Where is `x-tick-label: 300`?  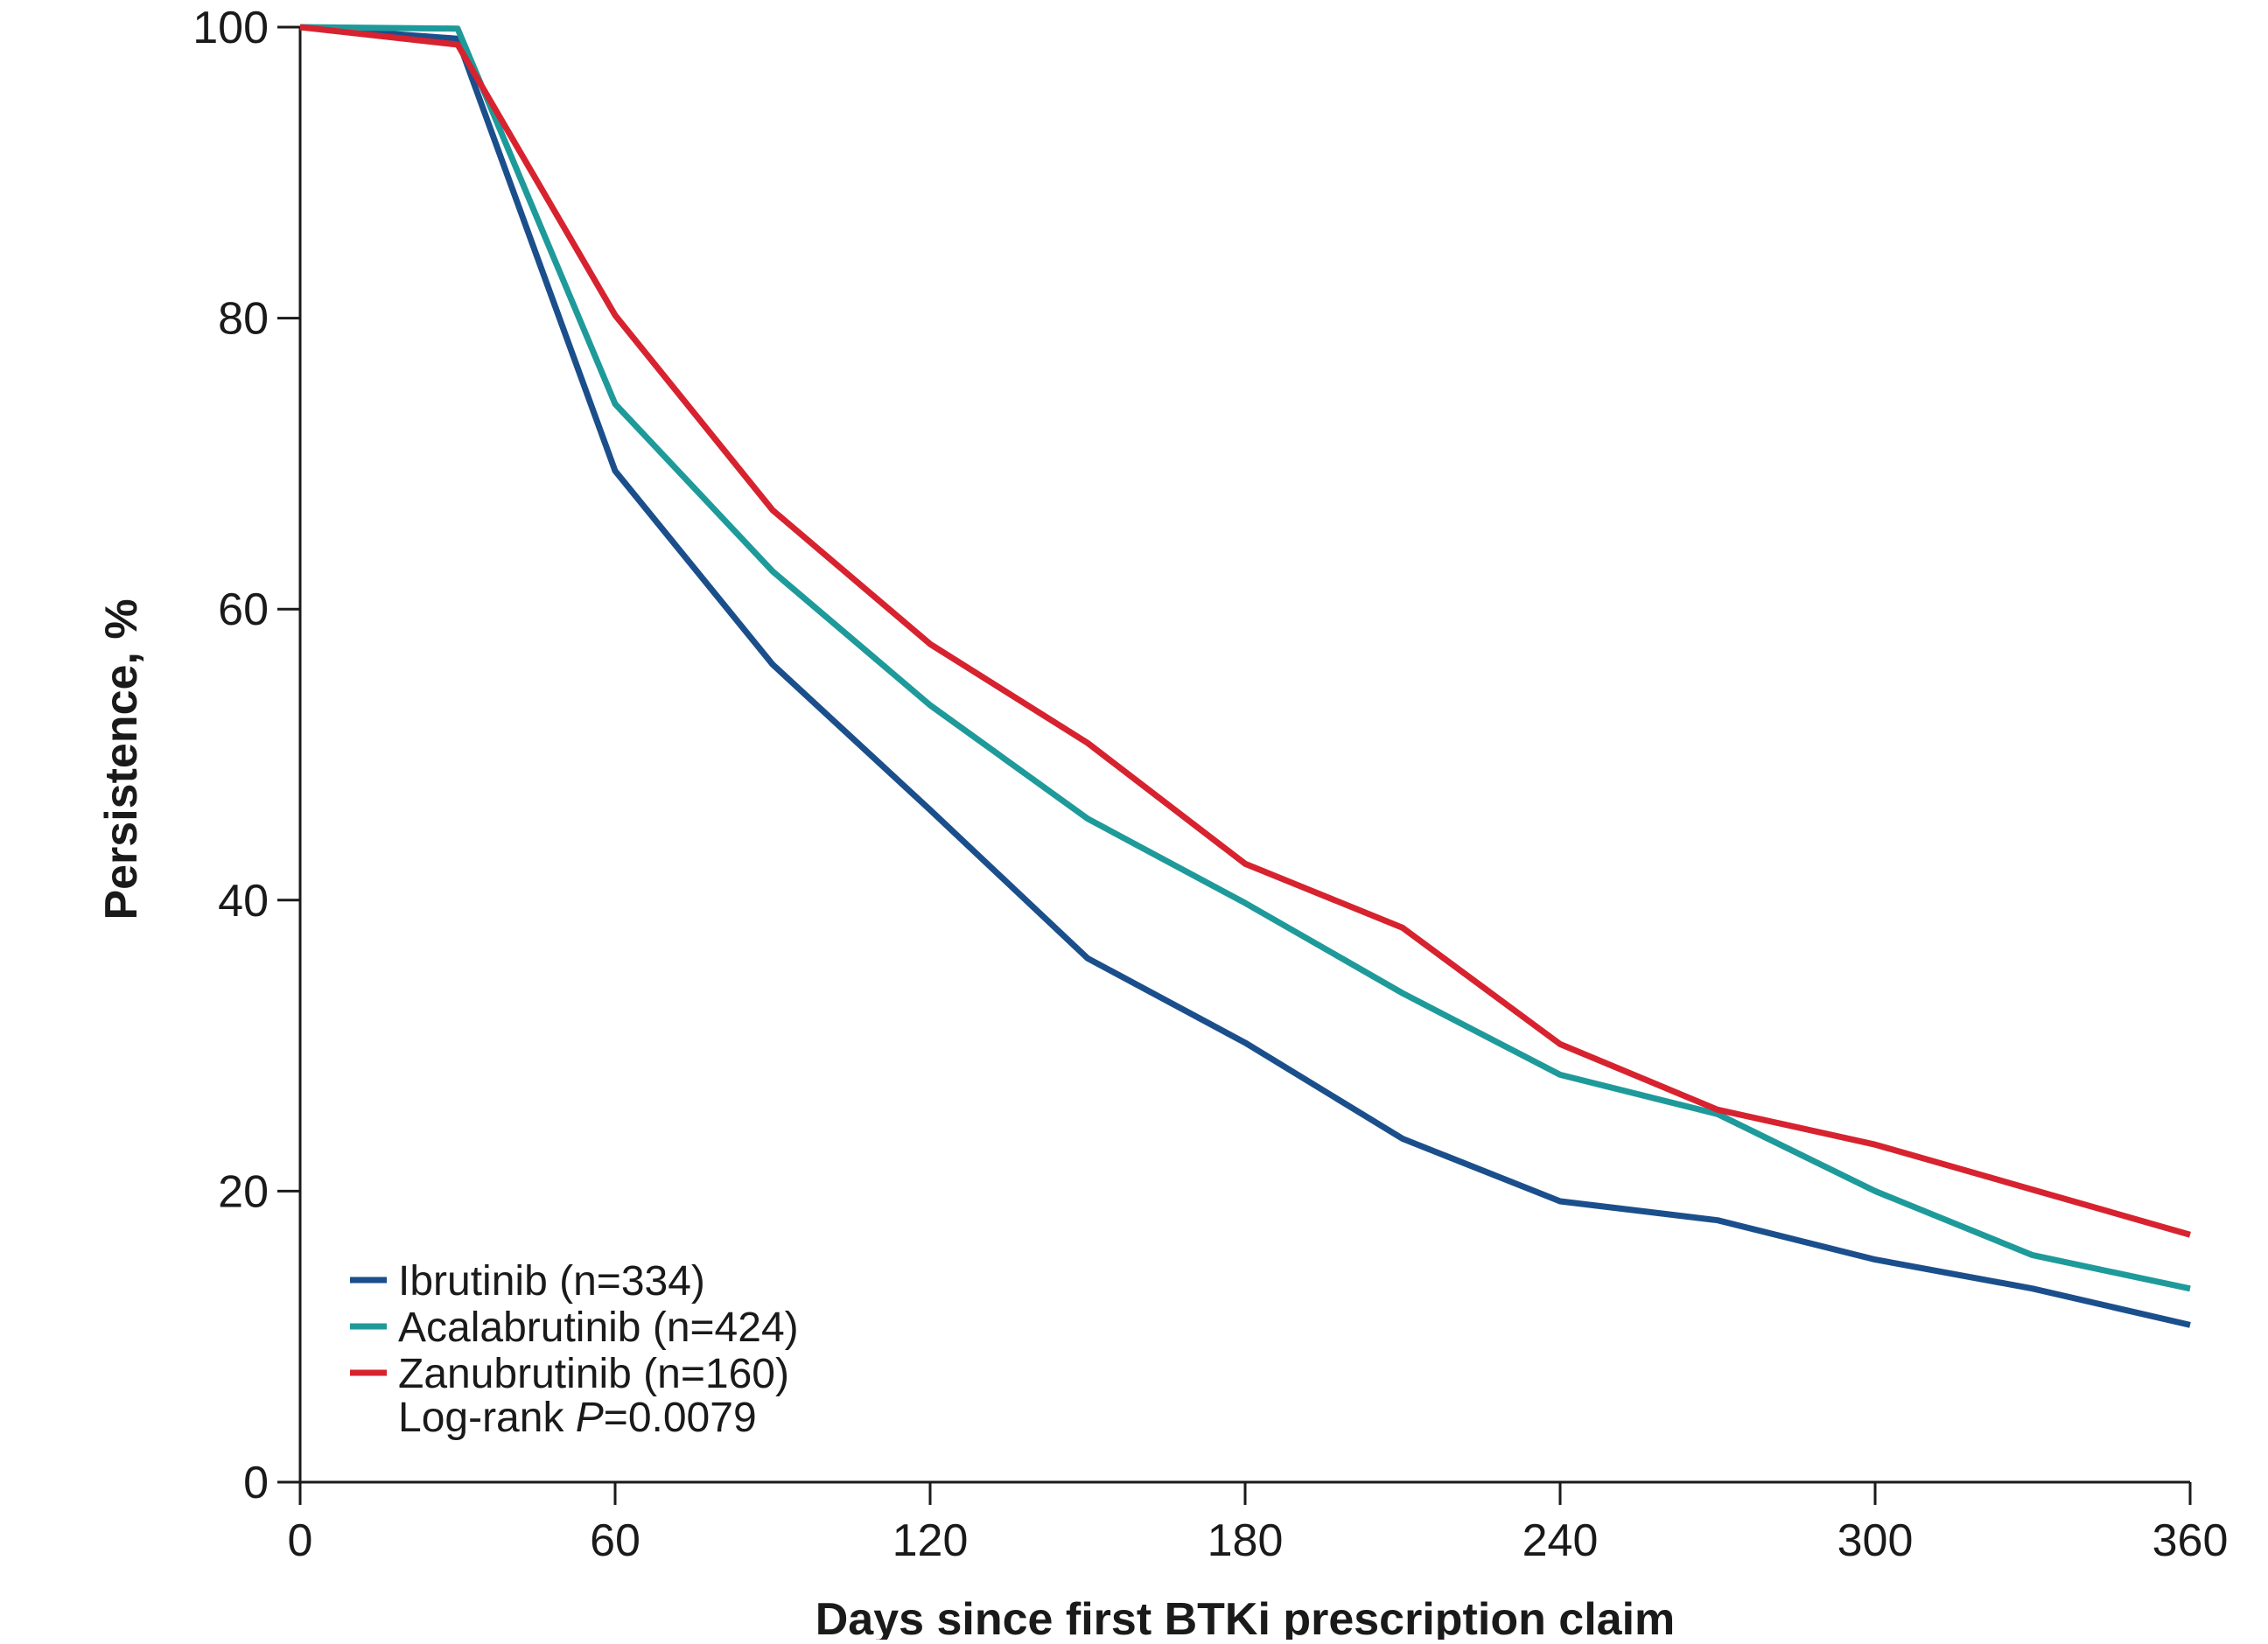
x-tick-label: 300 is located at coordinates (1876, 1540).